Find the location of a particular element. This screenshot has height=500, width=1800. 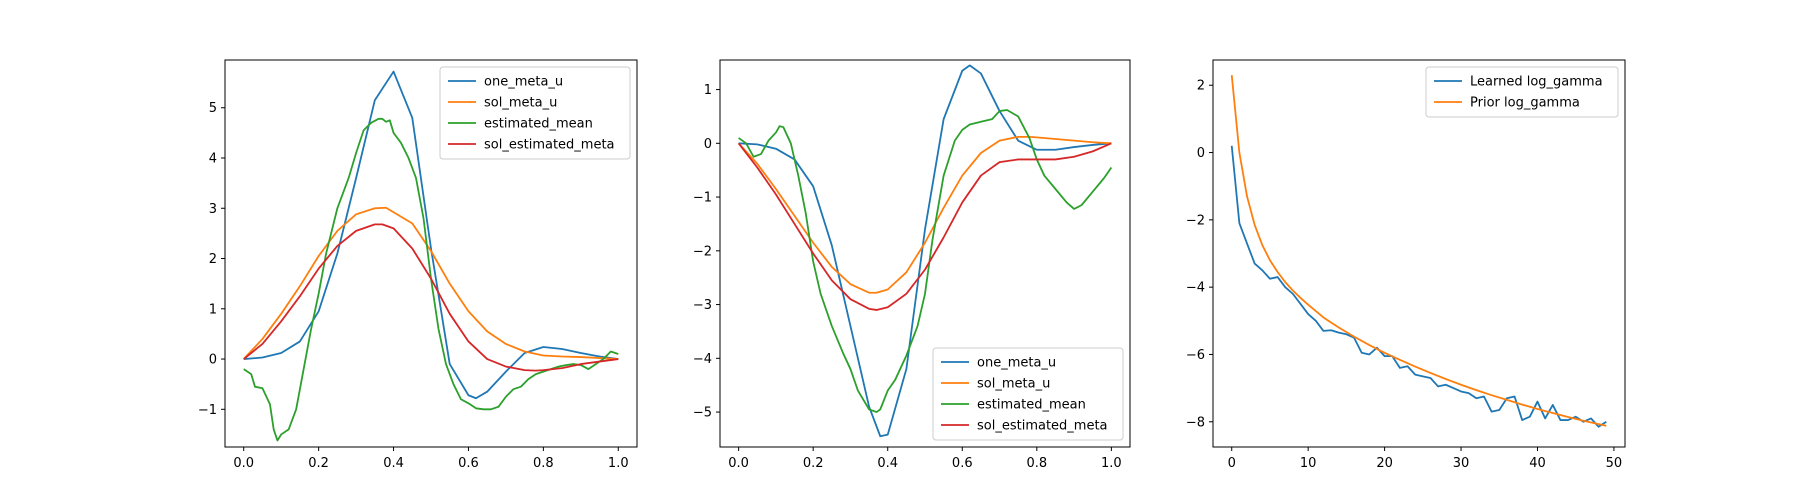

series-line-estimated-mean is located at coordinates (925, 261).